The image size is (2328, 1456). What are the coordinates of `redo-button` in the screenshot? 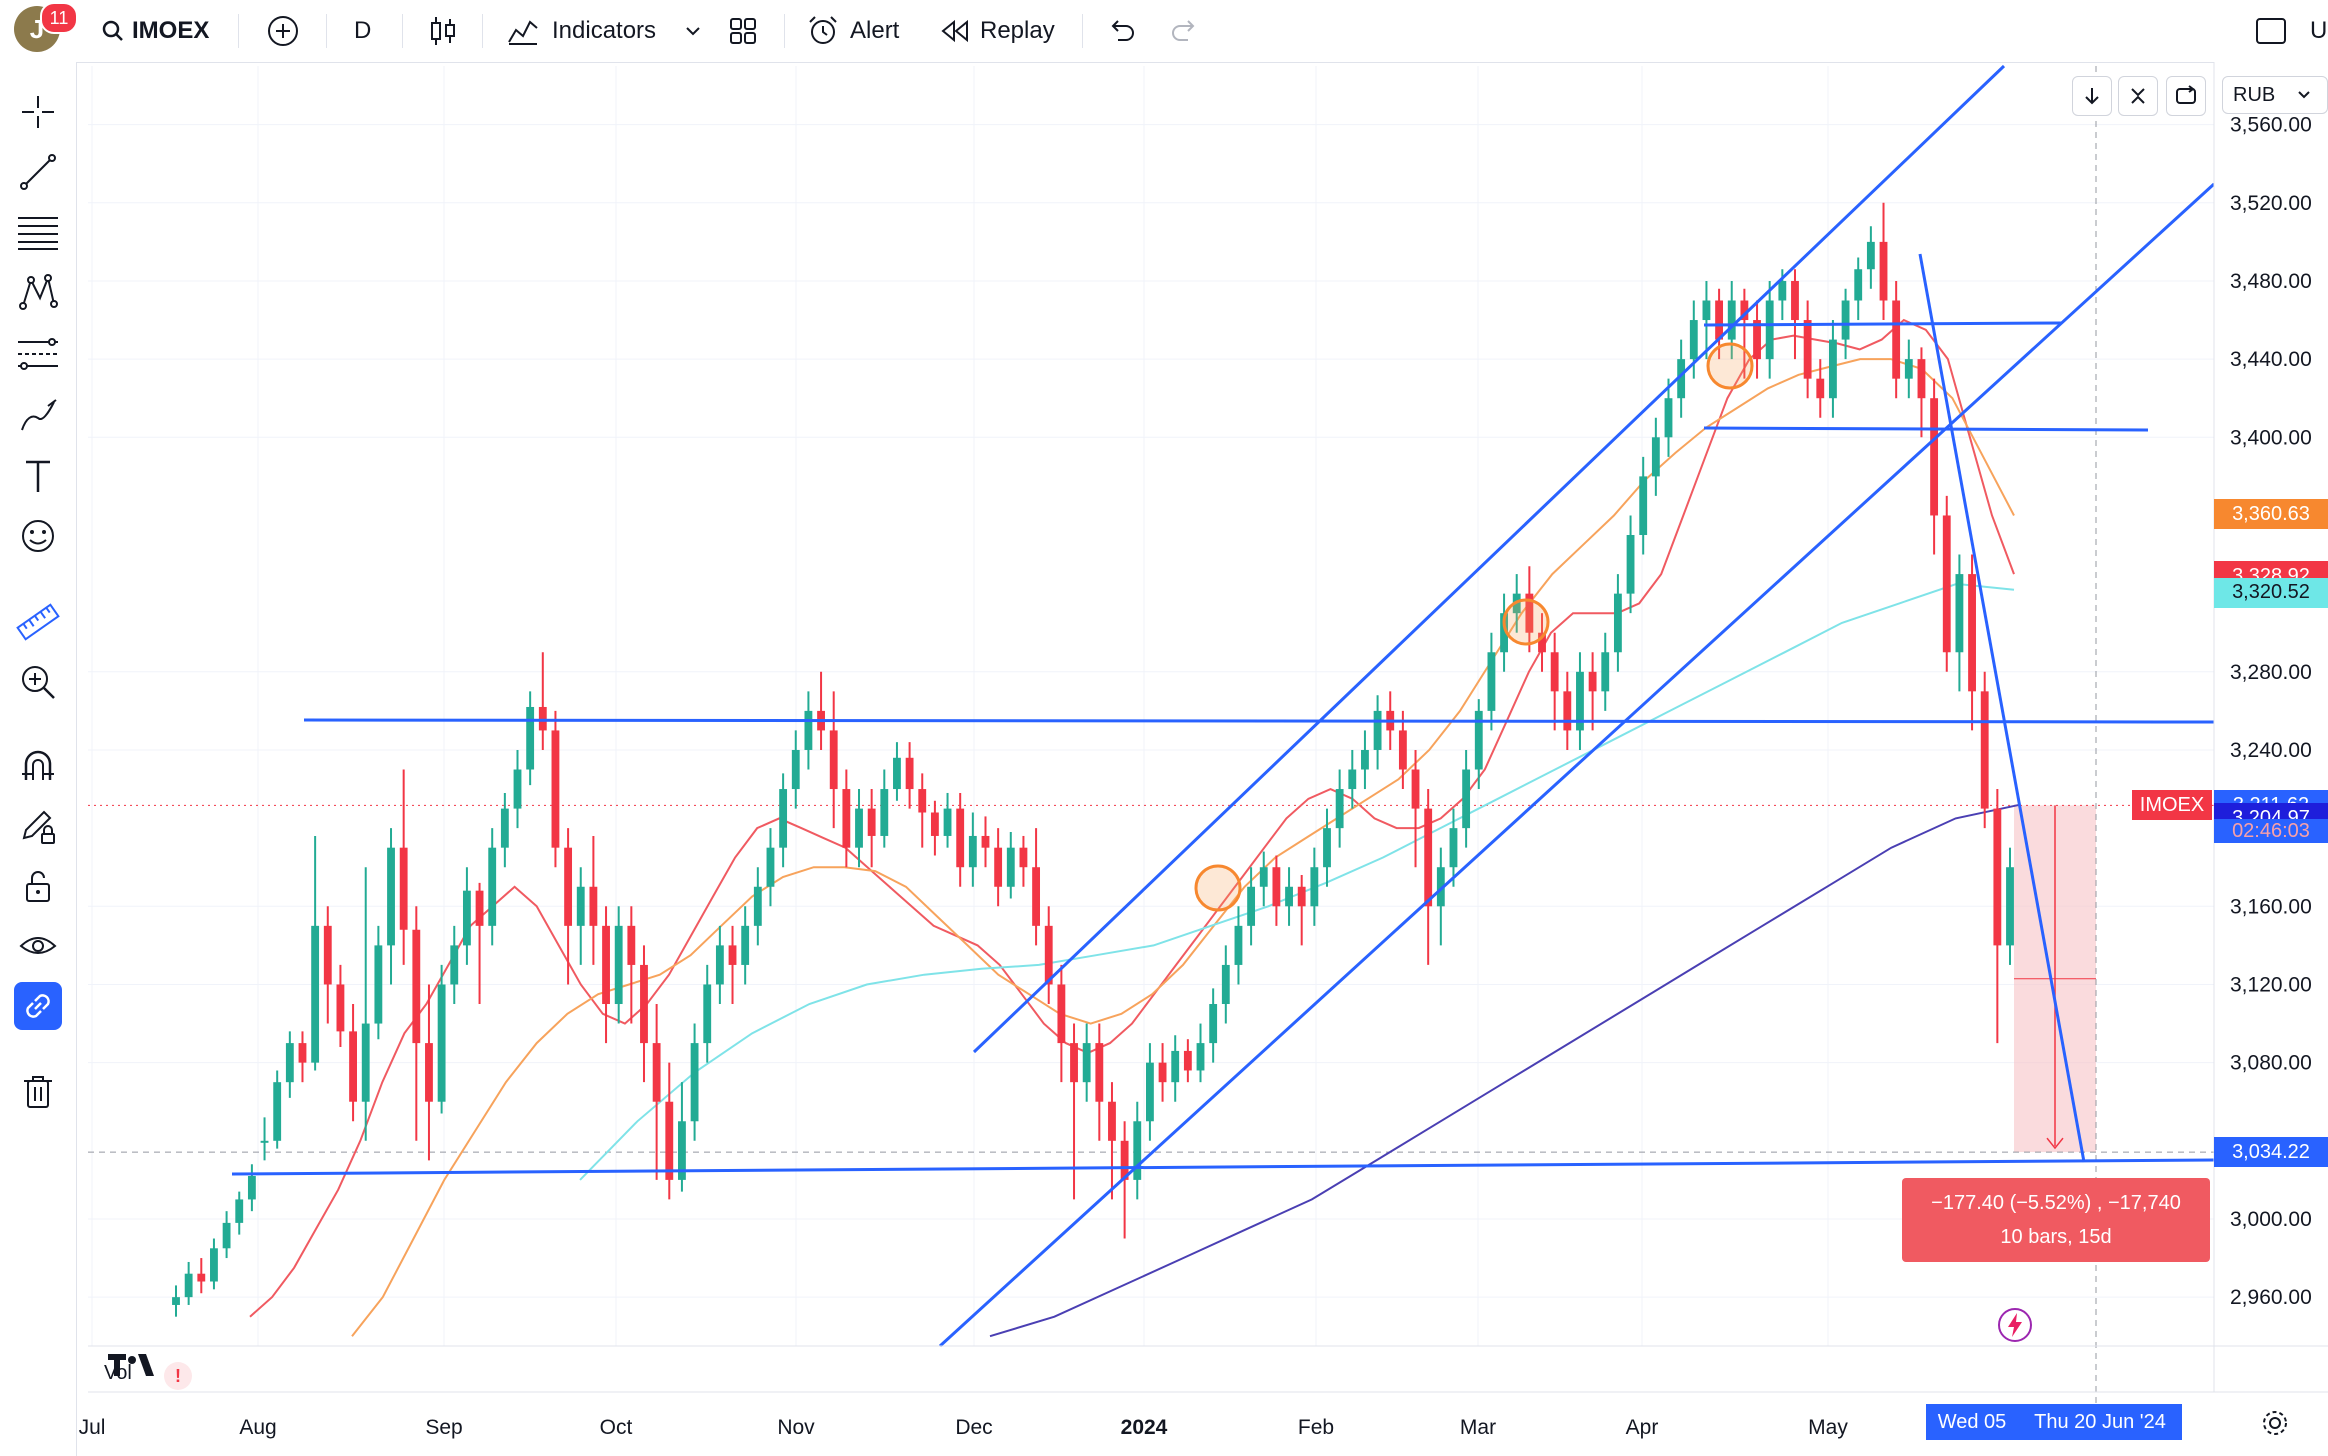 It's located at (1185, 31).